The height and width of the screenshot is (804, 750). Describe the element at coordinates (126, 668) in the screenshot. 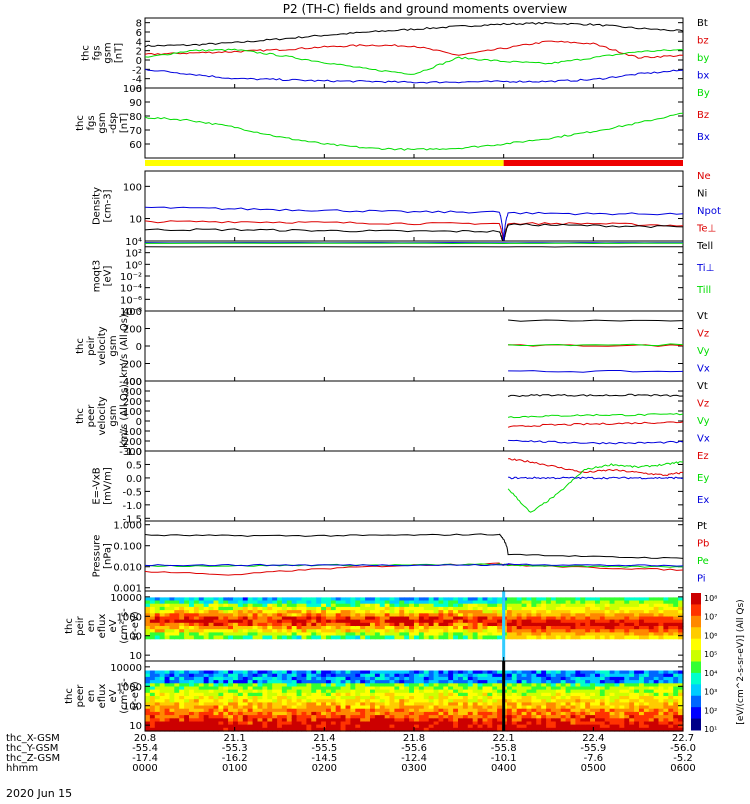

I see `y-tick-label: 10000` at that location.